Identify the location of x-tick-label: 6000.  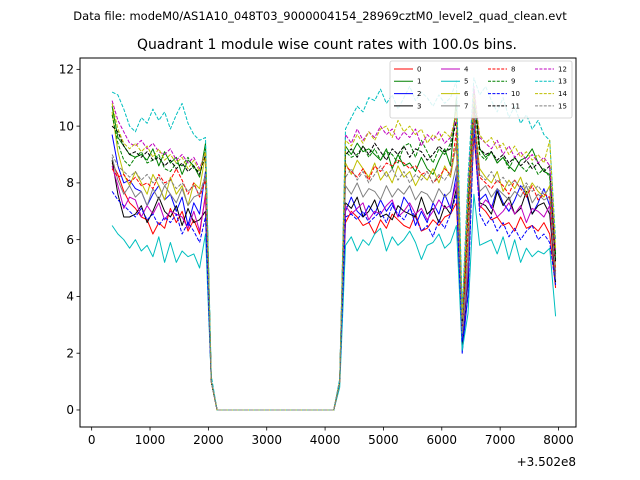
(442, 440).